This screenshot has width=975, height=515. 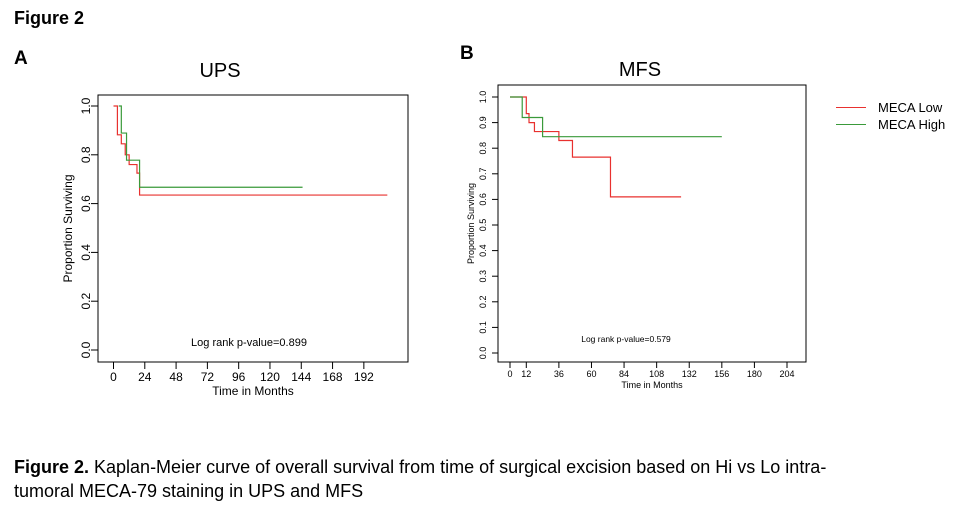 What do you see at coordinates (253, 391) in the screenshot?
I see `chart-a-x-axis-label: Time in Months` at bounding box center [253, 391].